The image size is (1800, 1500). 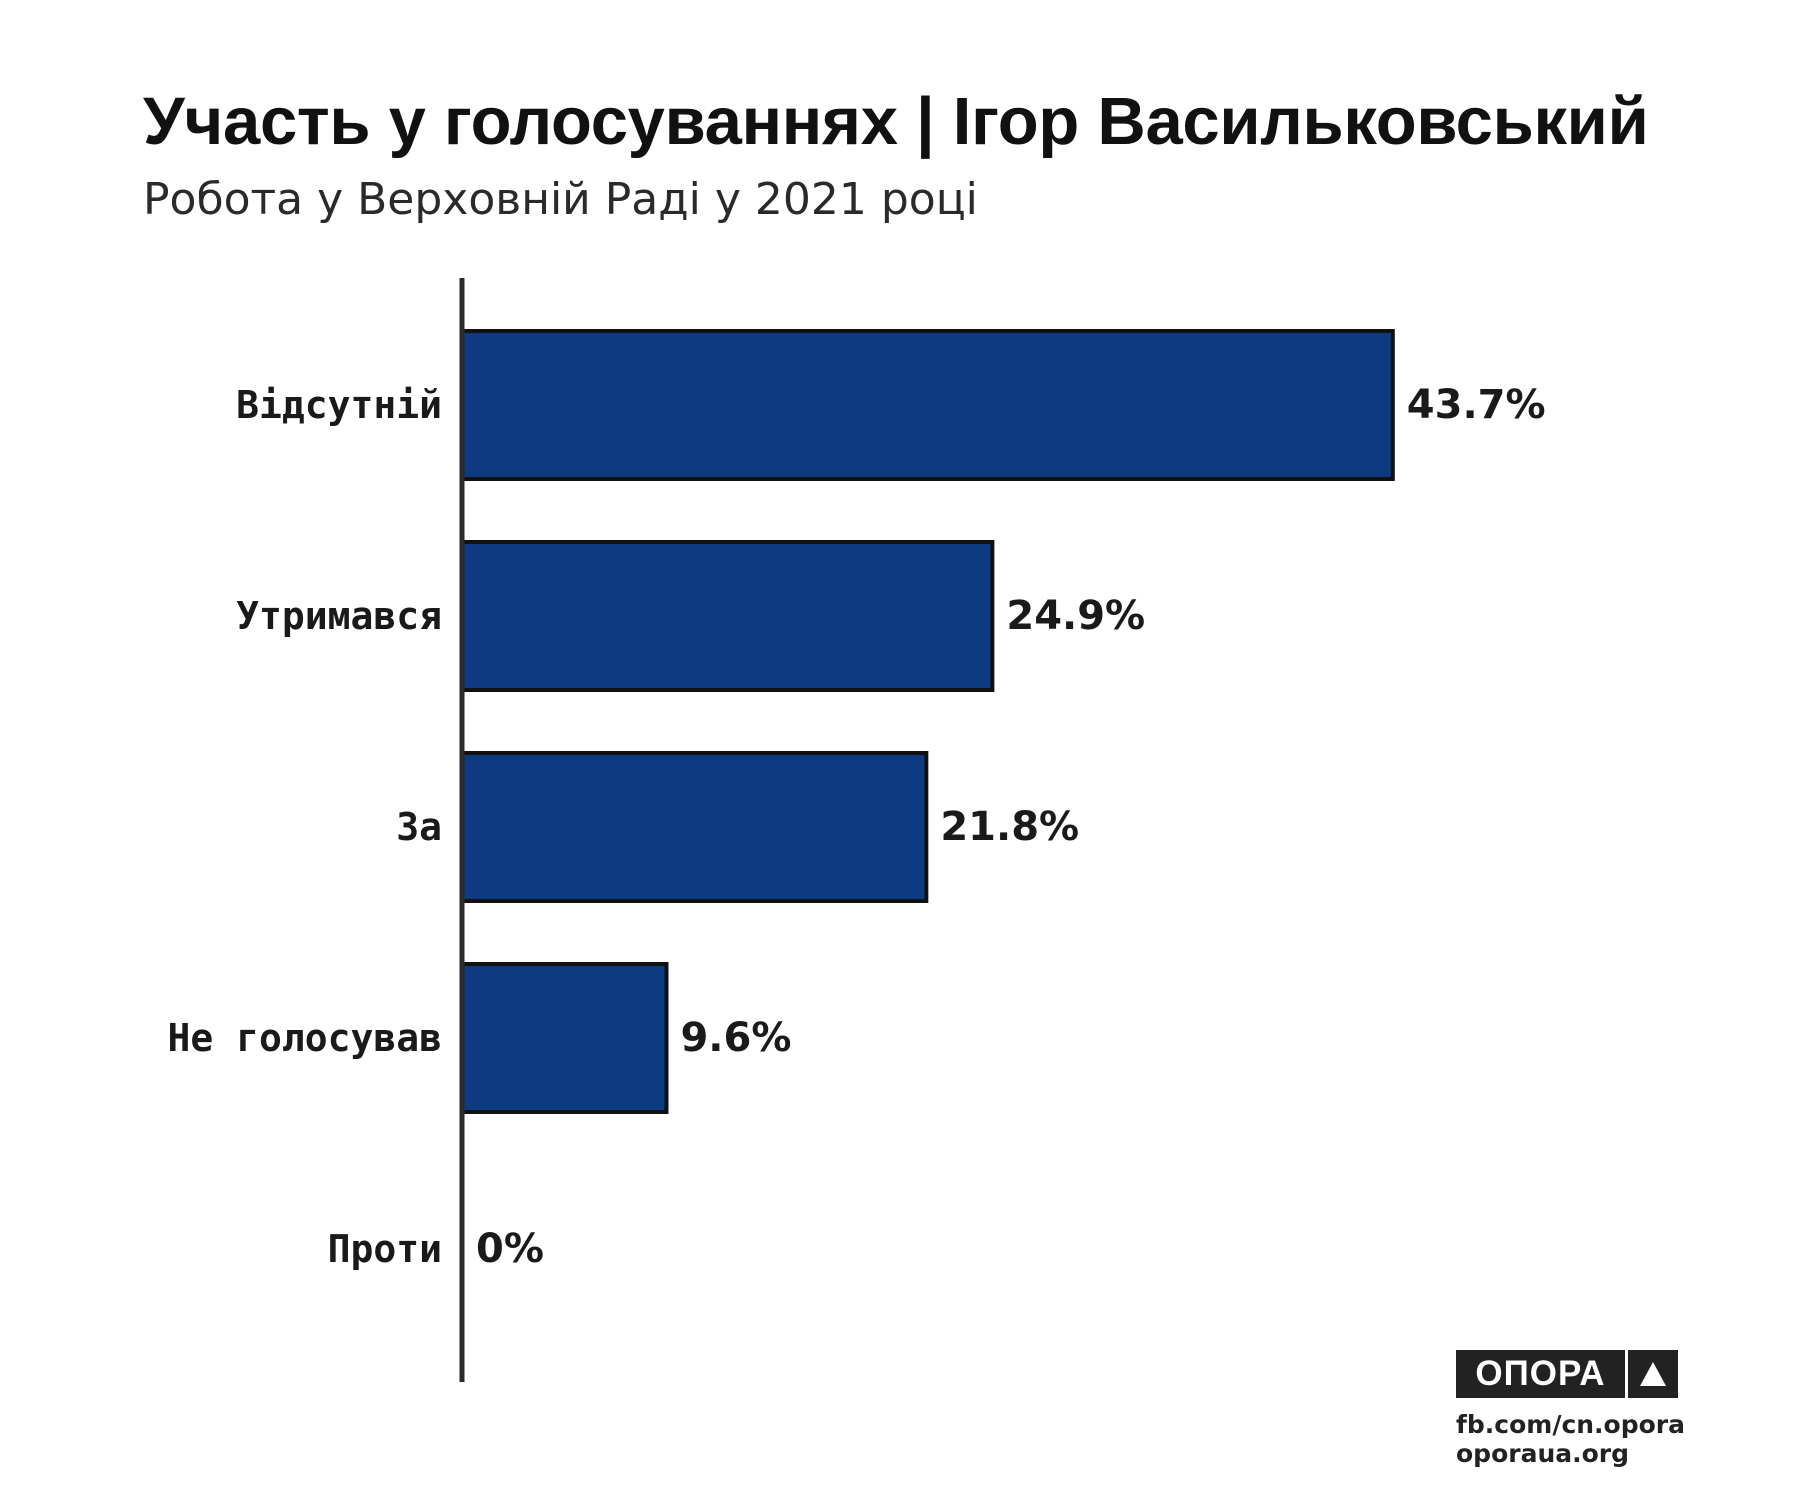 What do you see at coordinates (339, 405) in the screenshot?
I see `category-label: Відсутній` at bounding box center [339, 405].